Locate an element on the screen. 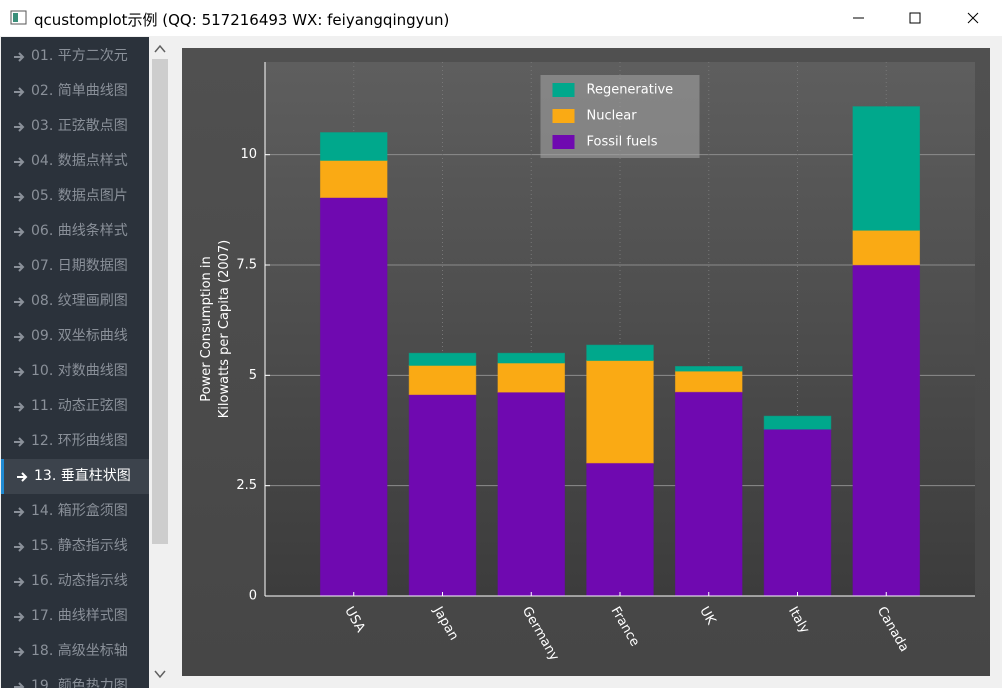  nav-item: 18. 高级坐标轴 is located at coordinates (75, 651).